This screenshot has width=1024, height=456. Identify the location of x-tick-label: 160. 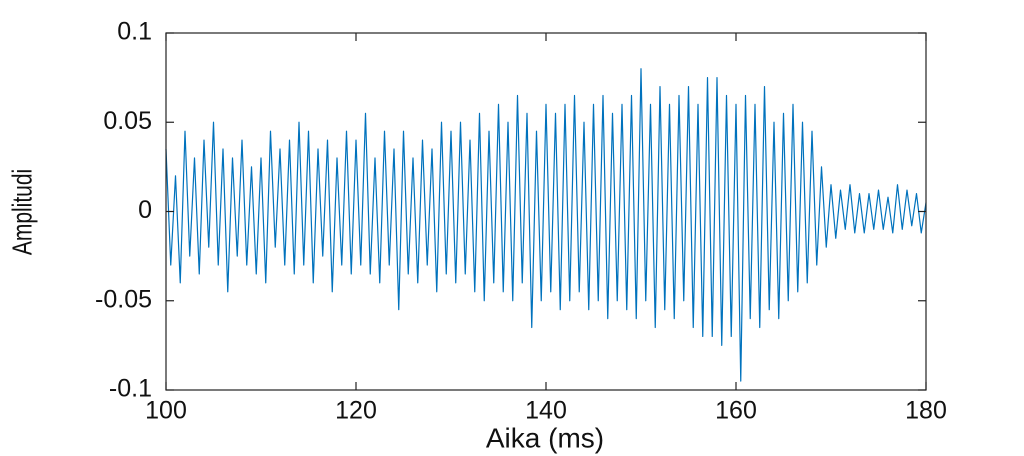
(736, 411).